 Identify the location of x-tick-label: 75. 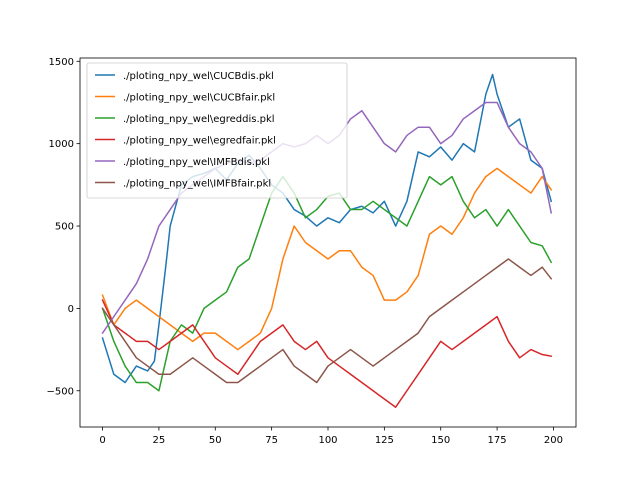
(271, 440).